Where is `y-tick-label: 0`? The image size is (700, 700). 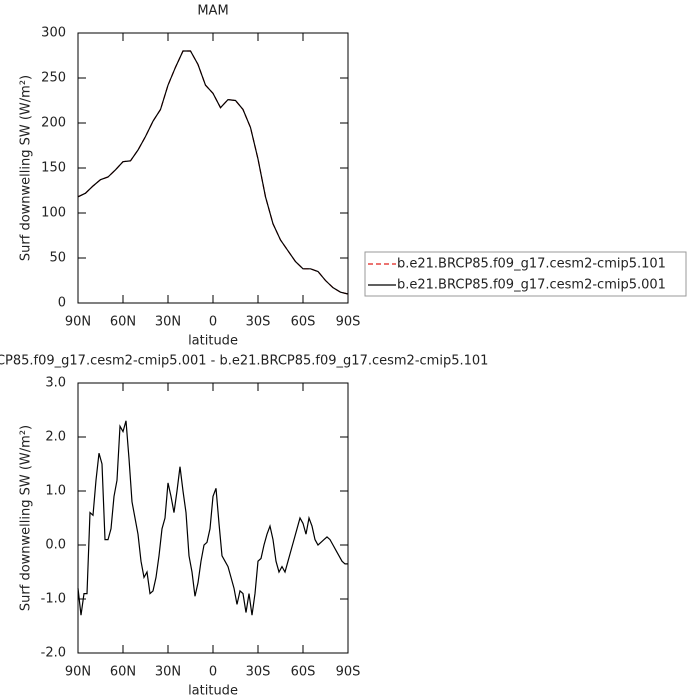 y-tick-label: 0 is located at coordinates (62, 303).